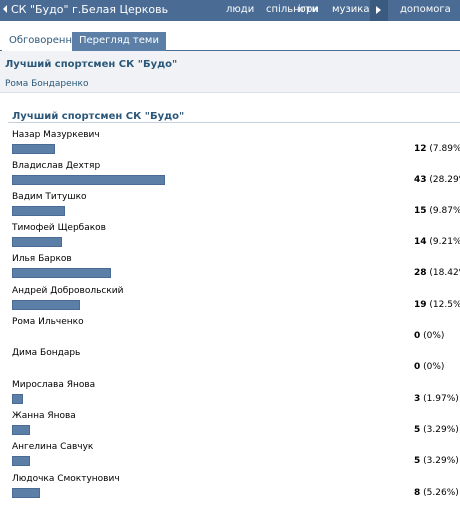  I want to click on option-result: 8 (5.26%), so click(436, 493).